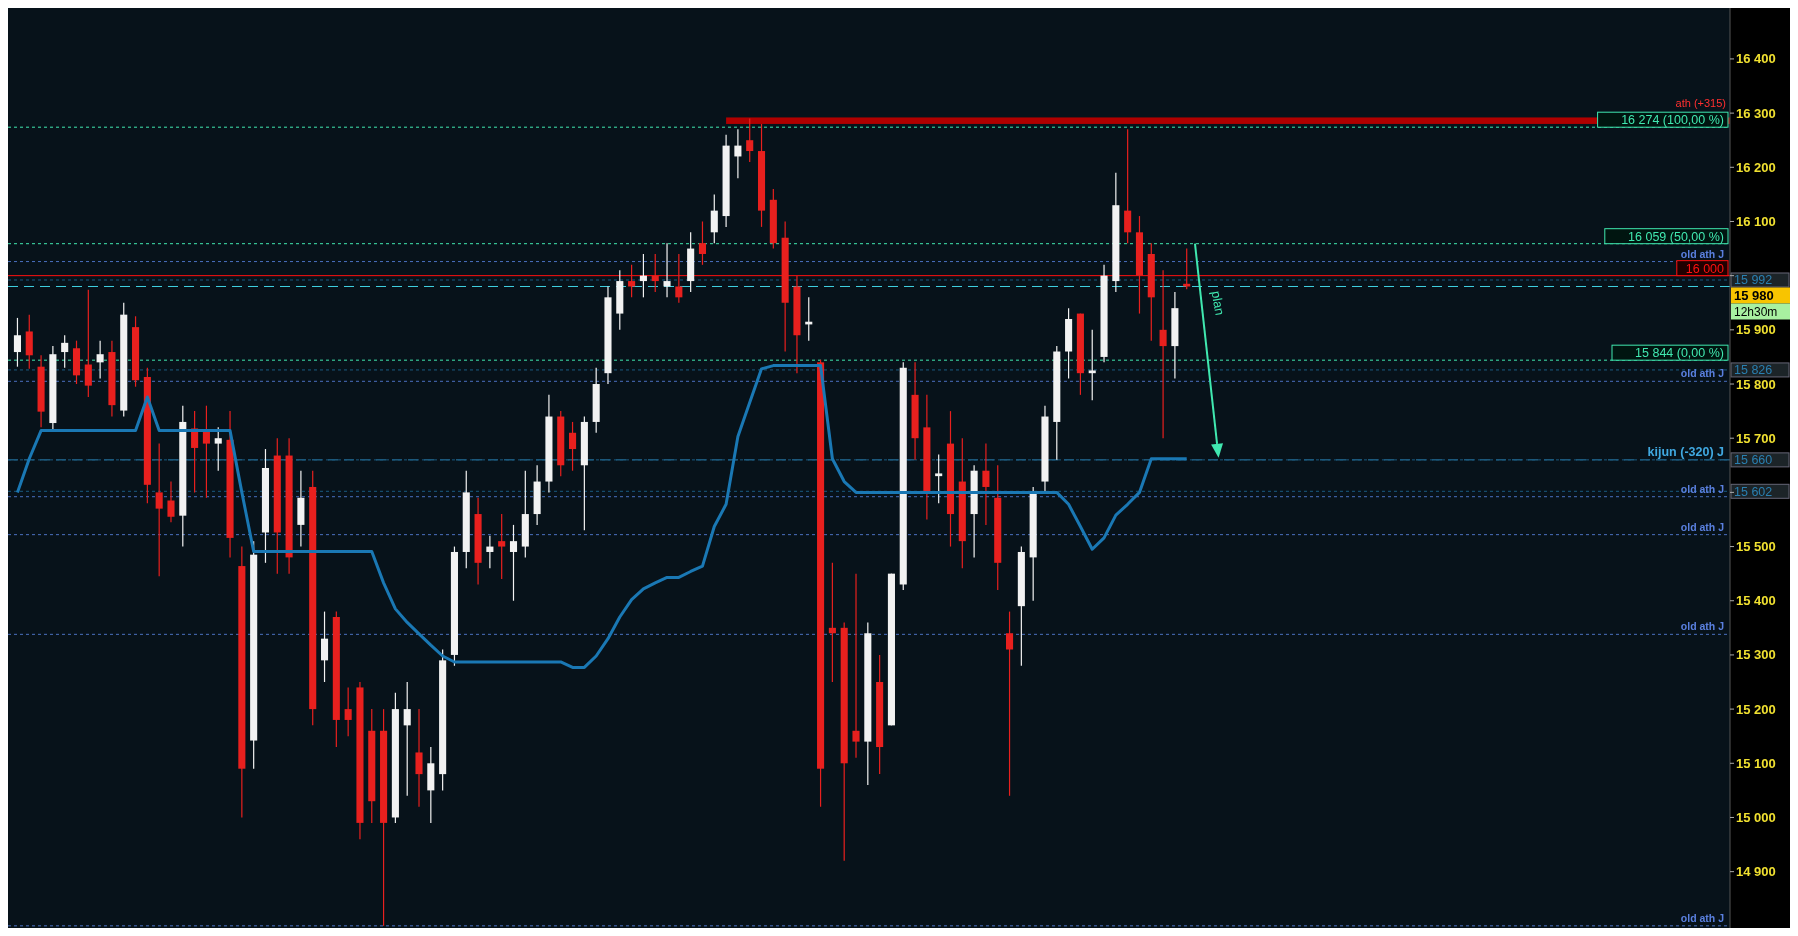 The image size is (1798, 936). Describe the element at coordinates (1705, 268) in the screenshot. I see `ref-line-label: 16 000` at that location.